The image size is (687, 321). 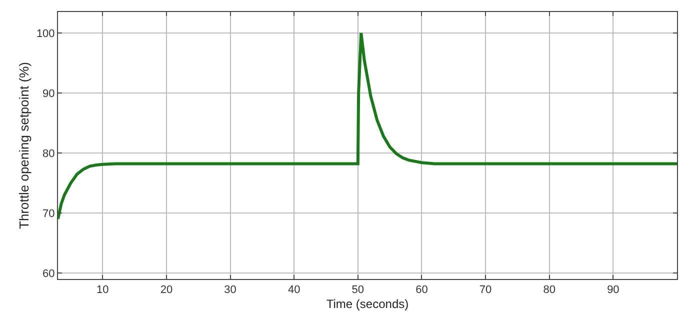 What do you see at coordinates (166, 290) in the screenshot?
I see `x-tick-label: 20` at bounding box center [166, 290].